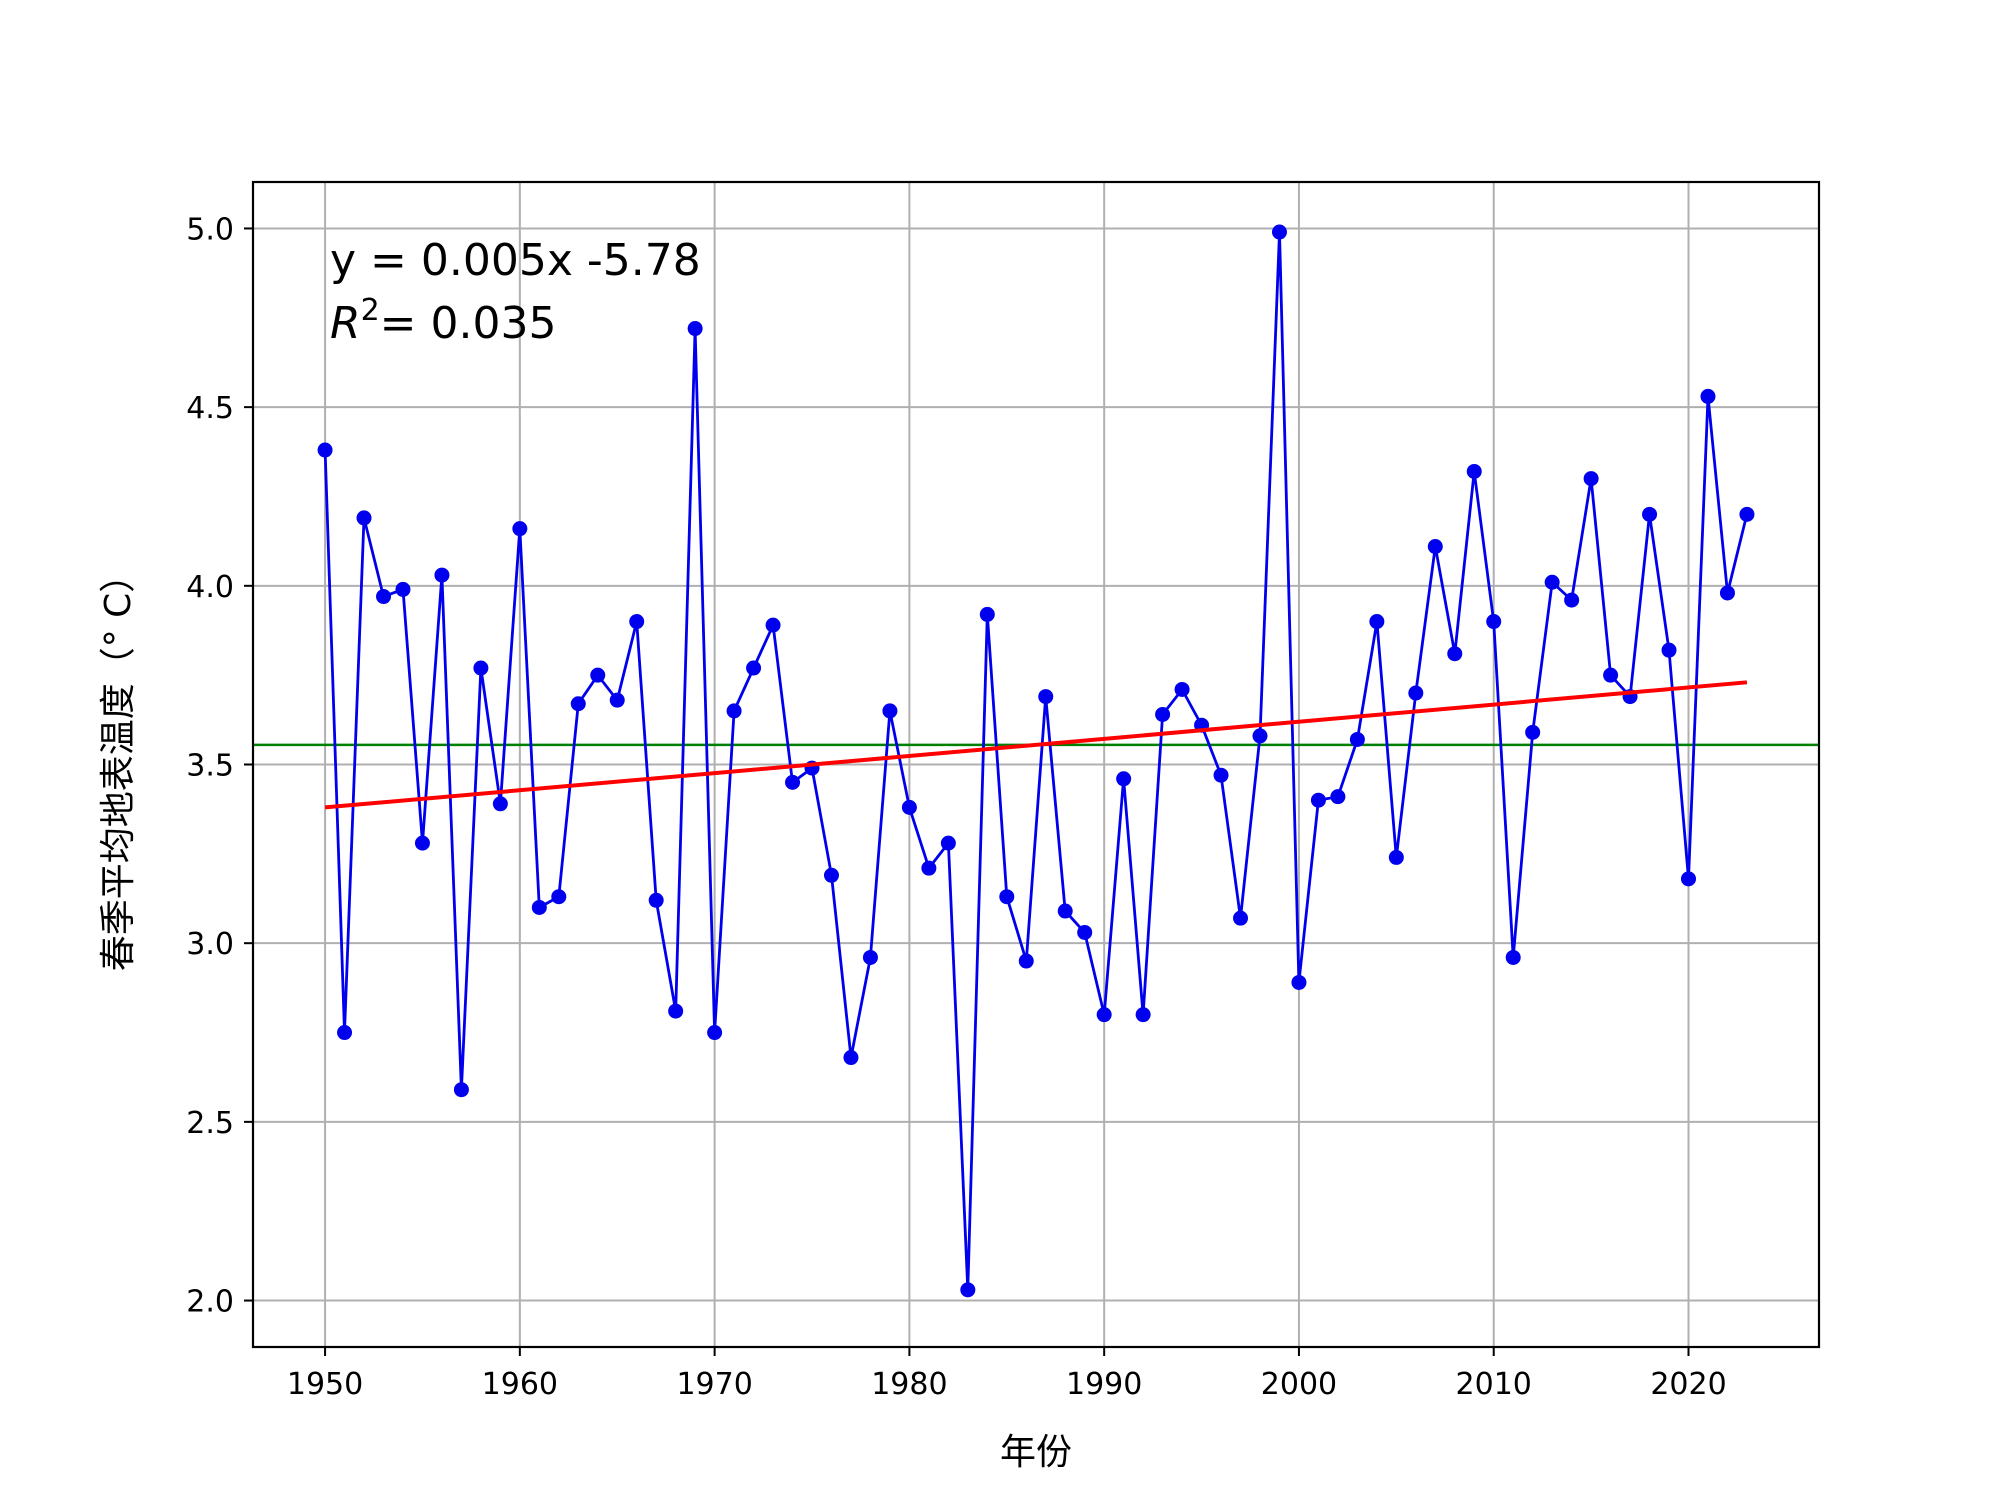 This screenshot has height=1499, width=2000. I want to click on data-point-2013, so click(1552, 582).